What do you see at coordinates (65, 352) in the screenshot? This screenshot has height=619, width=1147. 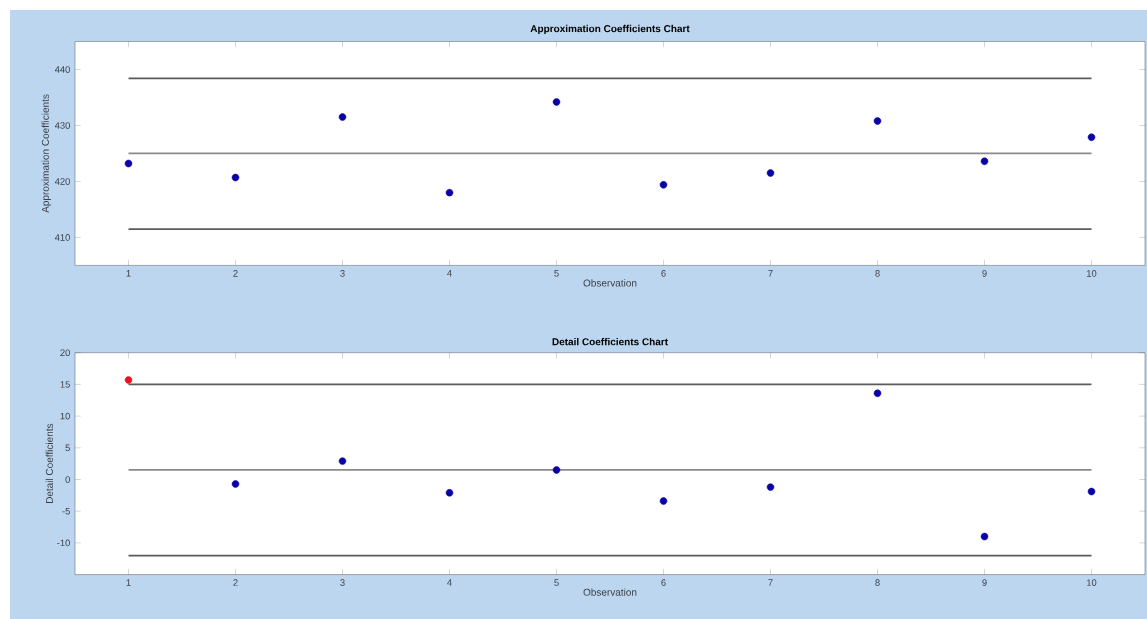 I see `y-tick-label: 20` at bounding box center [65, 352].